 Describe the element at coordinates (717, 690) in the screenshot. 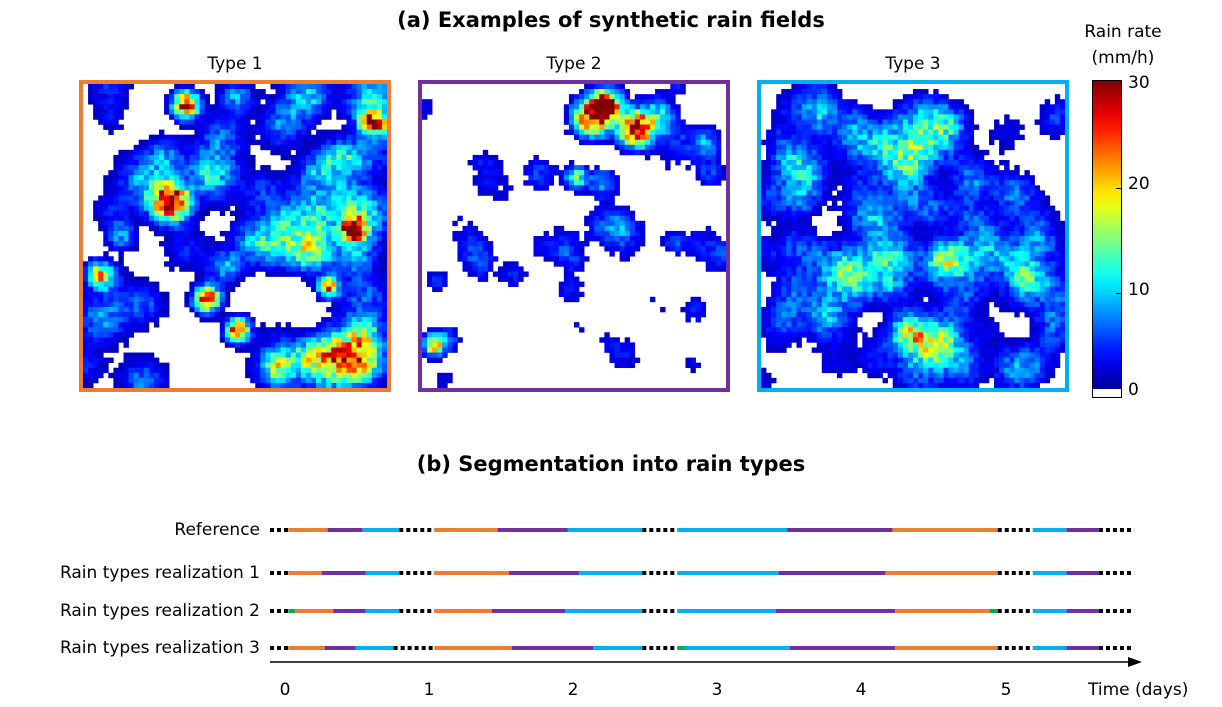

I see `x-tick-3: 3` at that location.